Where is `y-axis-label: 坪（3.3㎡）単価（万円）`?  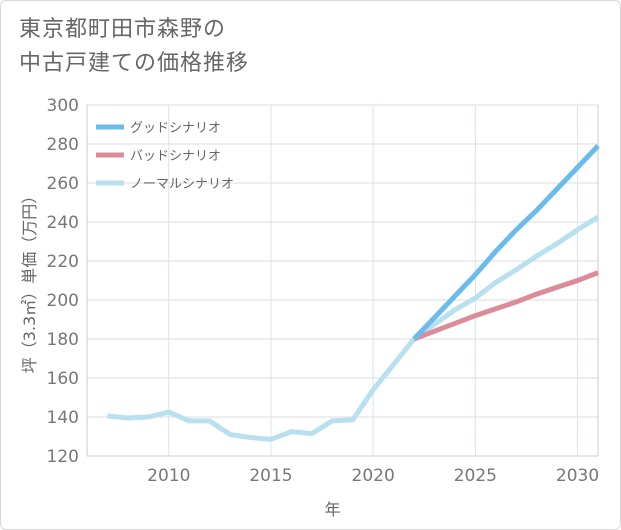 y-axis-label: 坪（3.3㎡）単価（万円） is located at coordinates (29, 280).